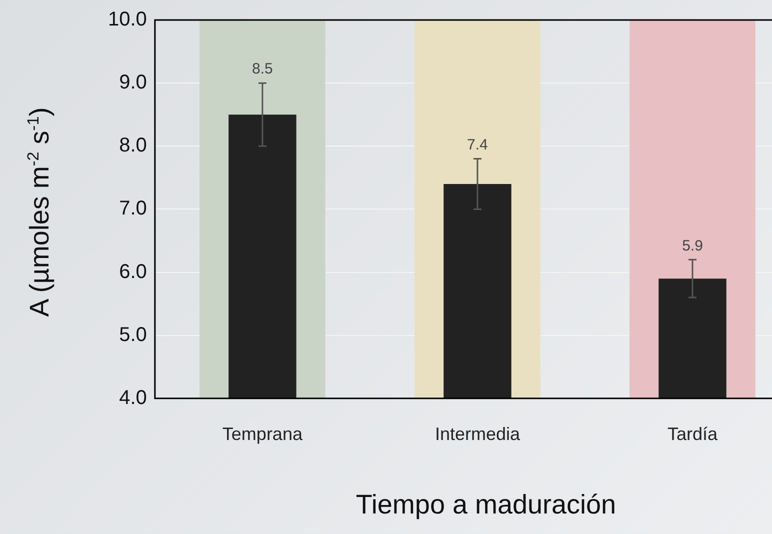  I want to click on x-tick-label: Intermedia, so click(477, 434).